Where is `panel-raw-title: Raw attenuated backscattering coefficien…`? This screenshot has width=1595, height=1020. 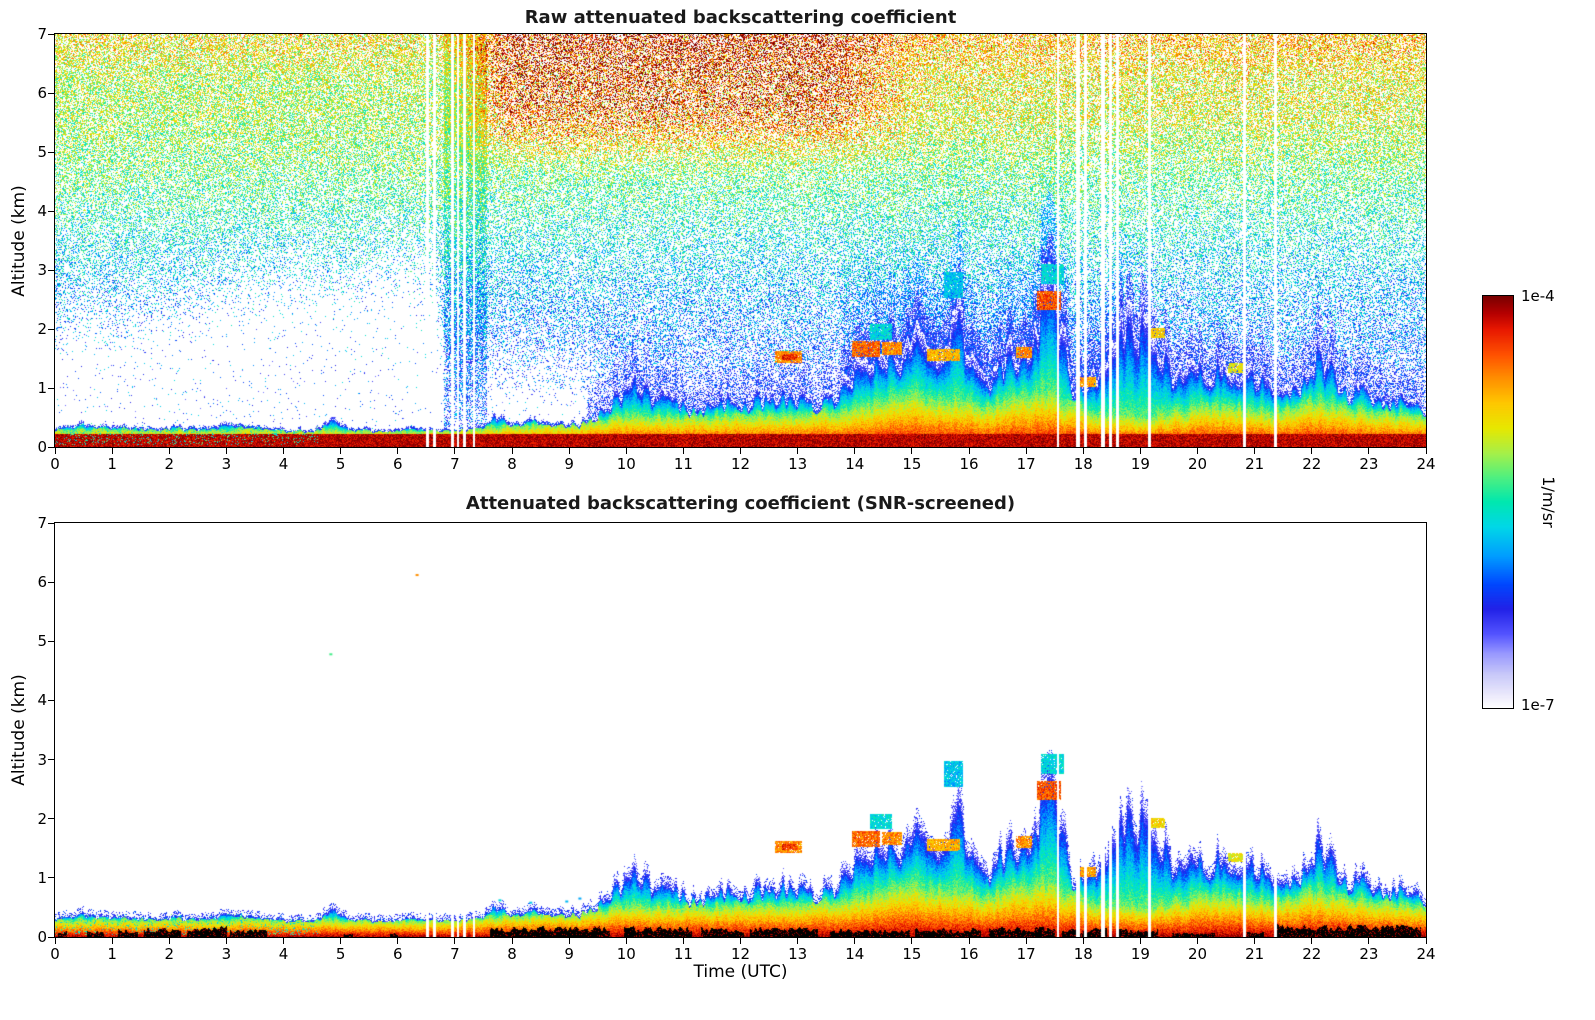
panel-raw-title: Raw attenuated backscattering coefficien… is located at coordinates (740, 17).